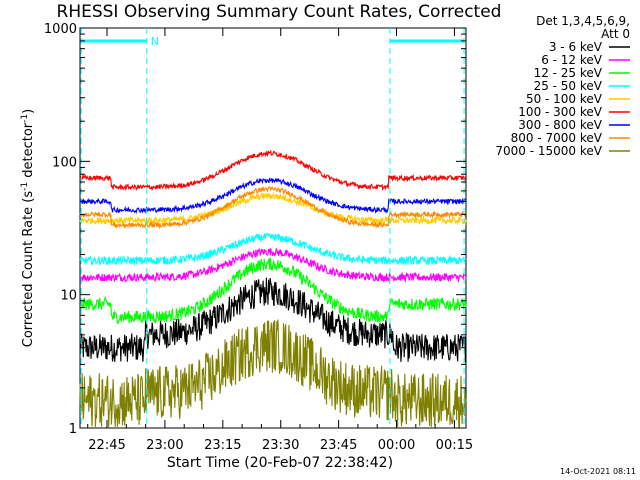 The width and height of the screenshot is (640, 480). Describe the element at coordinates (28, 111) in the screenshot. I see `y-axis-label-end: )` at that location.